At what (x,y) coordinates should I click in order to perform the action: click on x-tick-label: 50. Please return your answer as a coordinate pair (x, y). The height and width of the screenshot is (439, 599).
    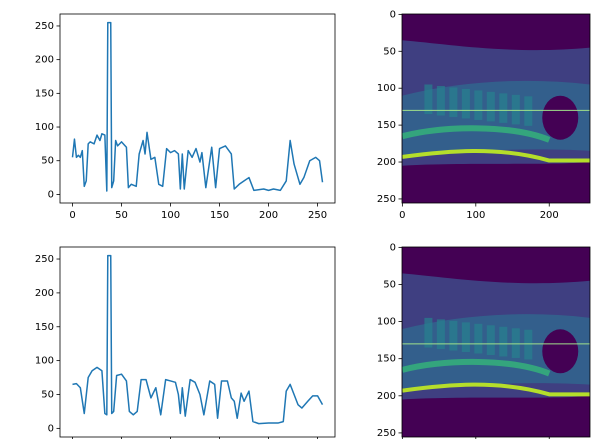
    Looking at the image, I should click on (121, 215).